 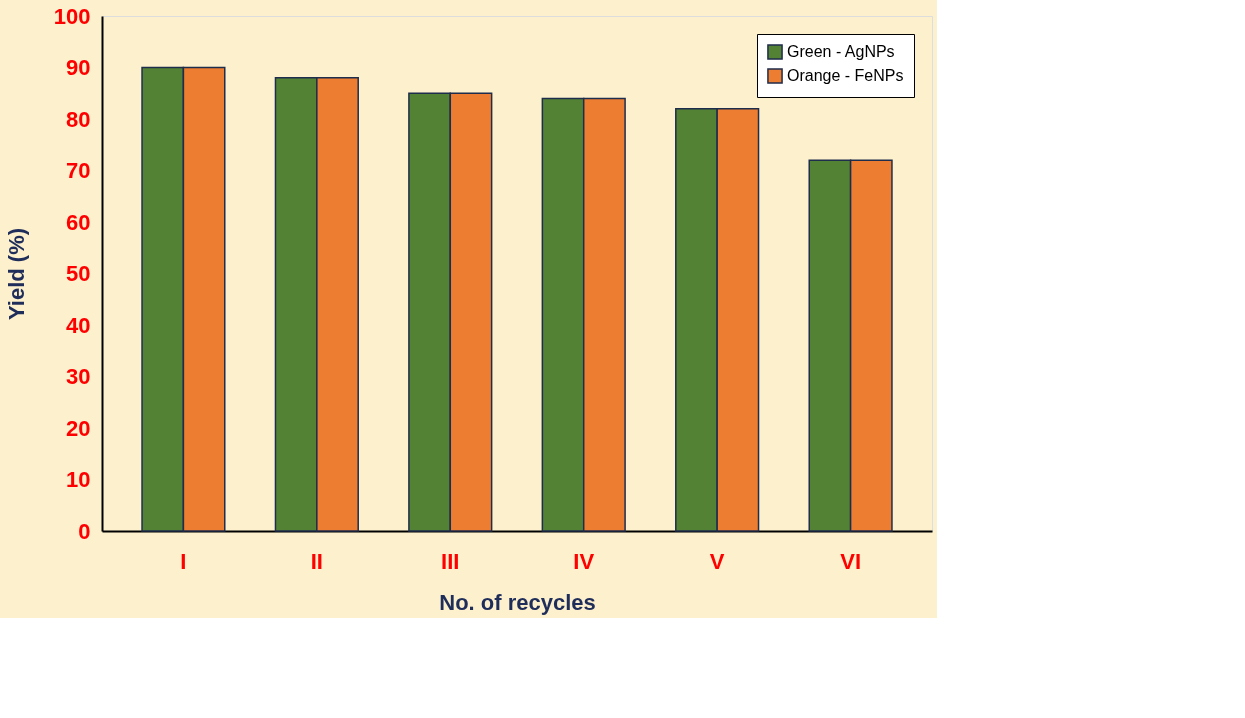 What do you see at coordinates (183, 561) in the screenshot?
I see `x-tick-label: I` at bounding box center [183, 561].